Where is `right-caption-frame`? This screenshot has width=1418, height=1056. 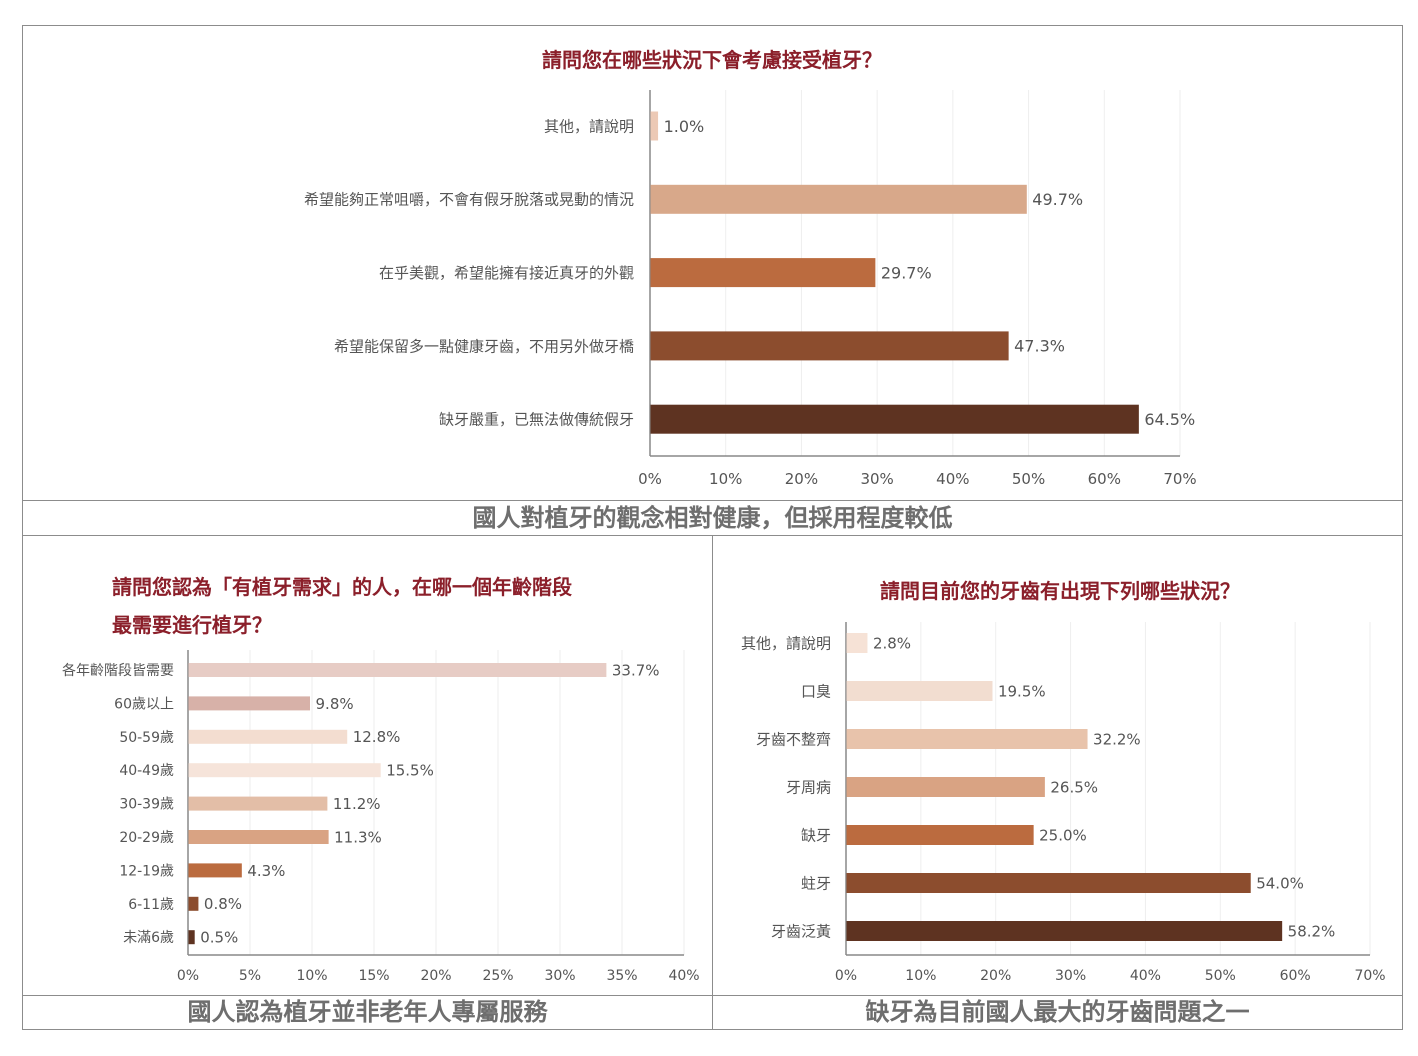
right-caption-frame is located at coordinates (1057, 1012).